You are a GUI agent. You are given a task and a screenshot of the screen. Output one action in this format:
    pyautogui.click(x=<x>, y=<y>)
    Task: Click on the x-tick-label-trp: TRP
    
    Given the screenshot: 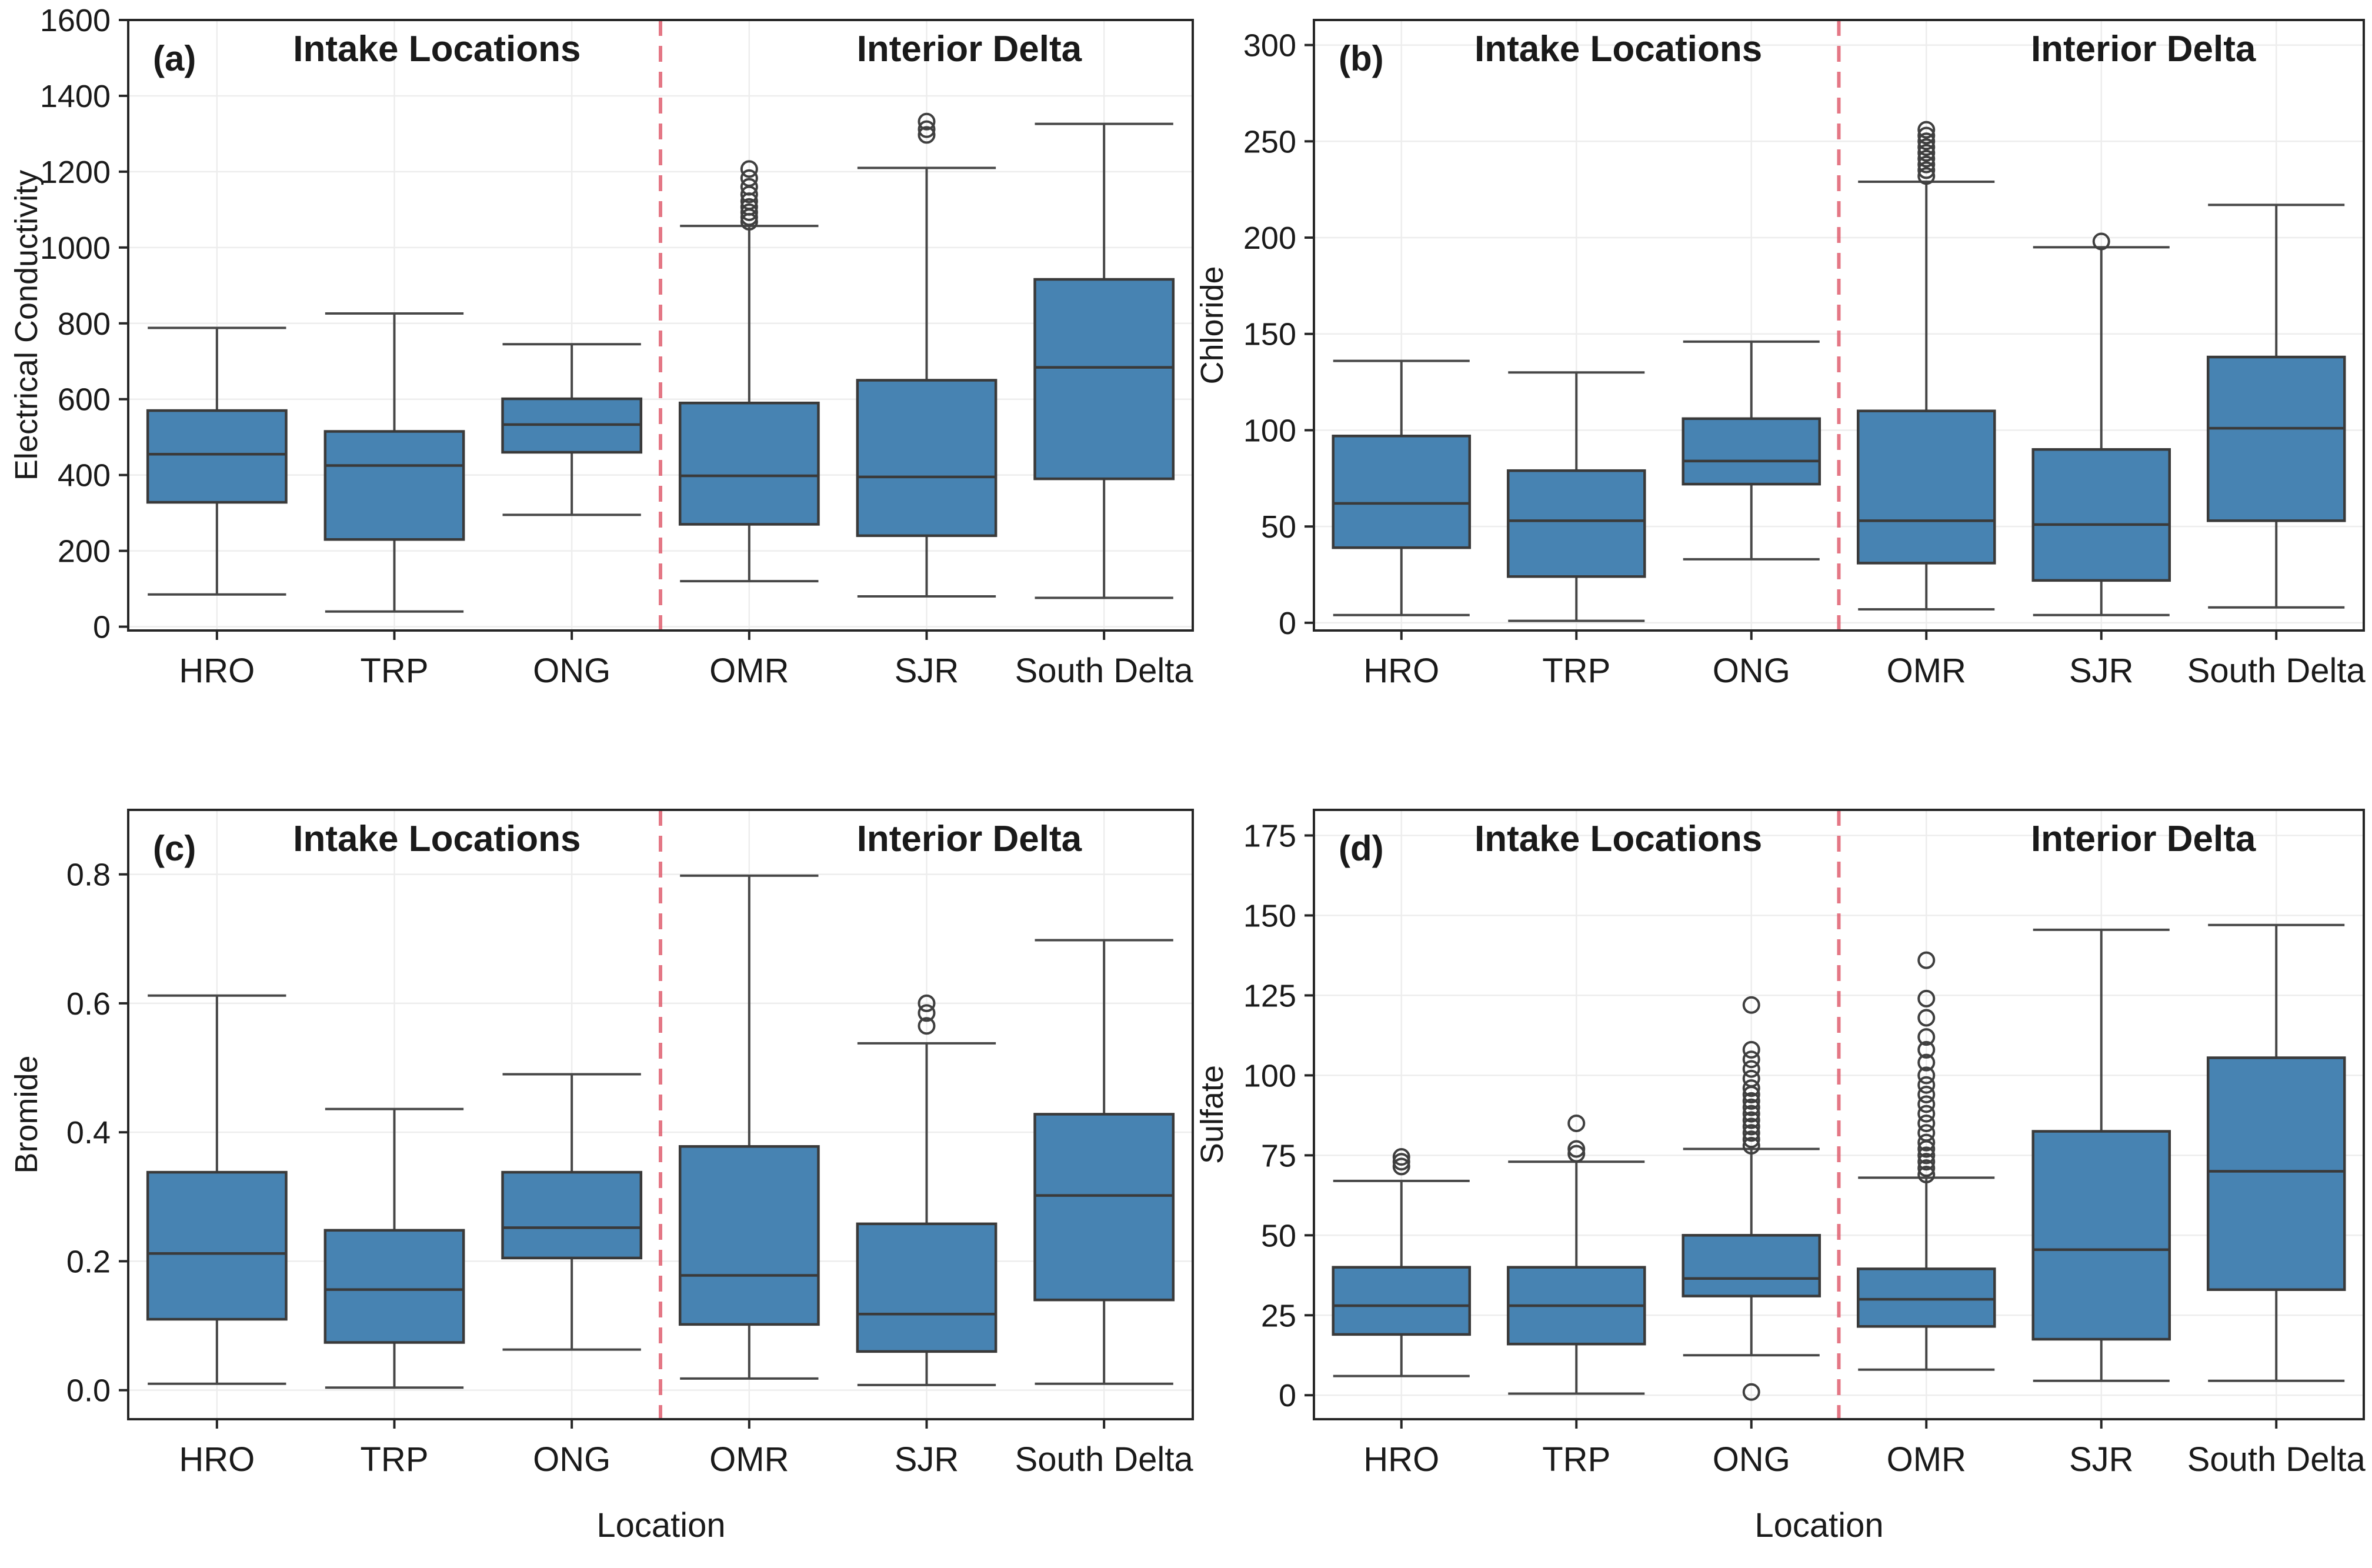 What is the action you would take?
    pyautogui.click(x=1576, y=1459)
    